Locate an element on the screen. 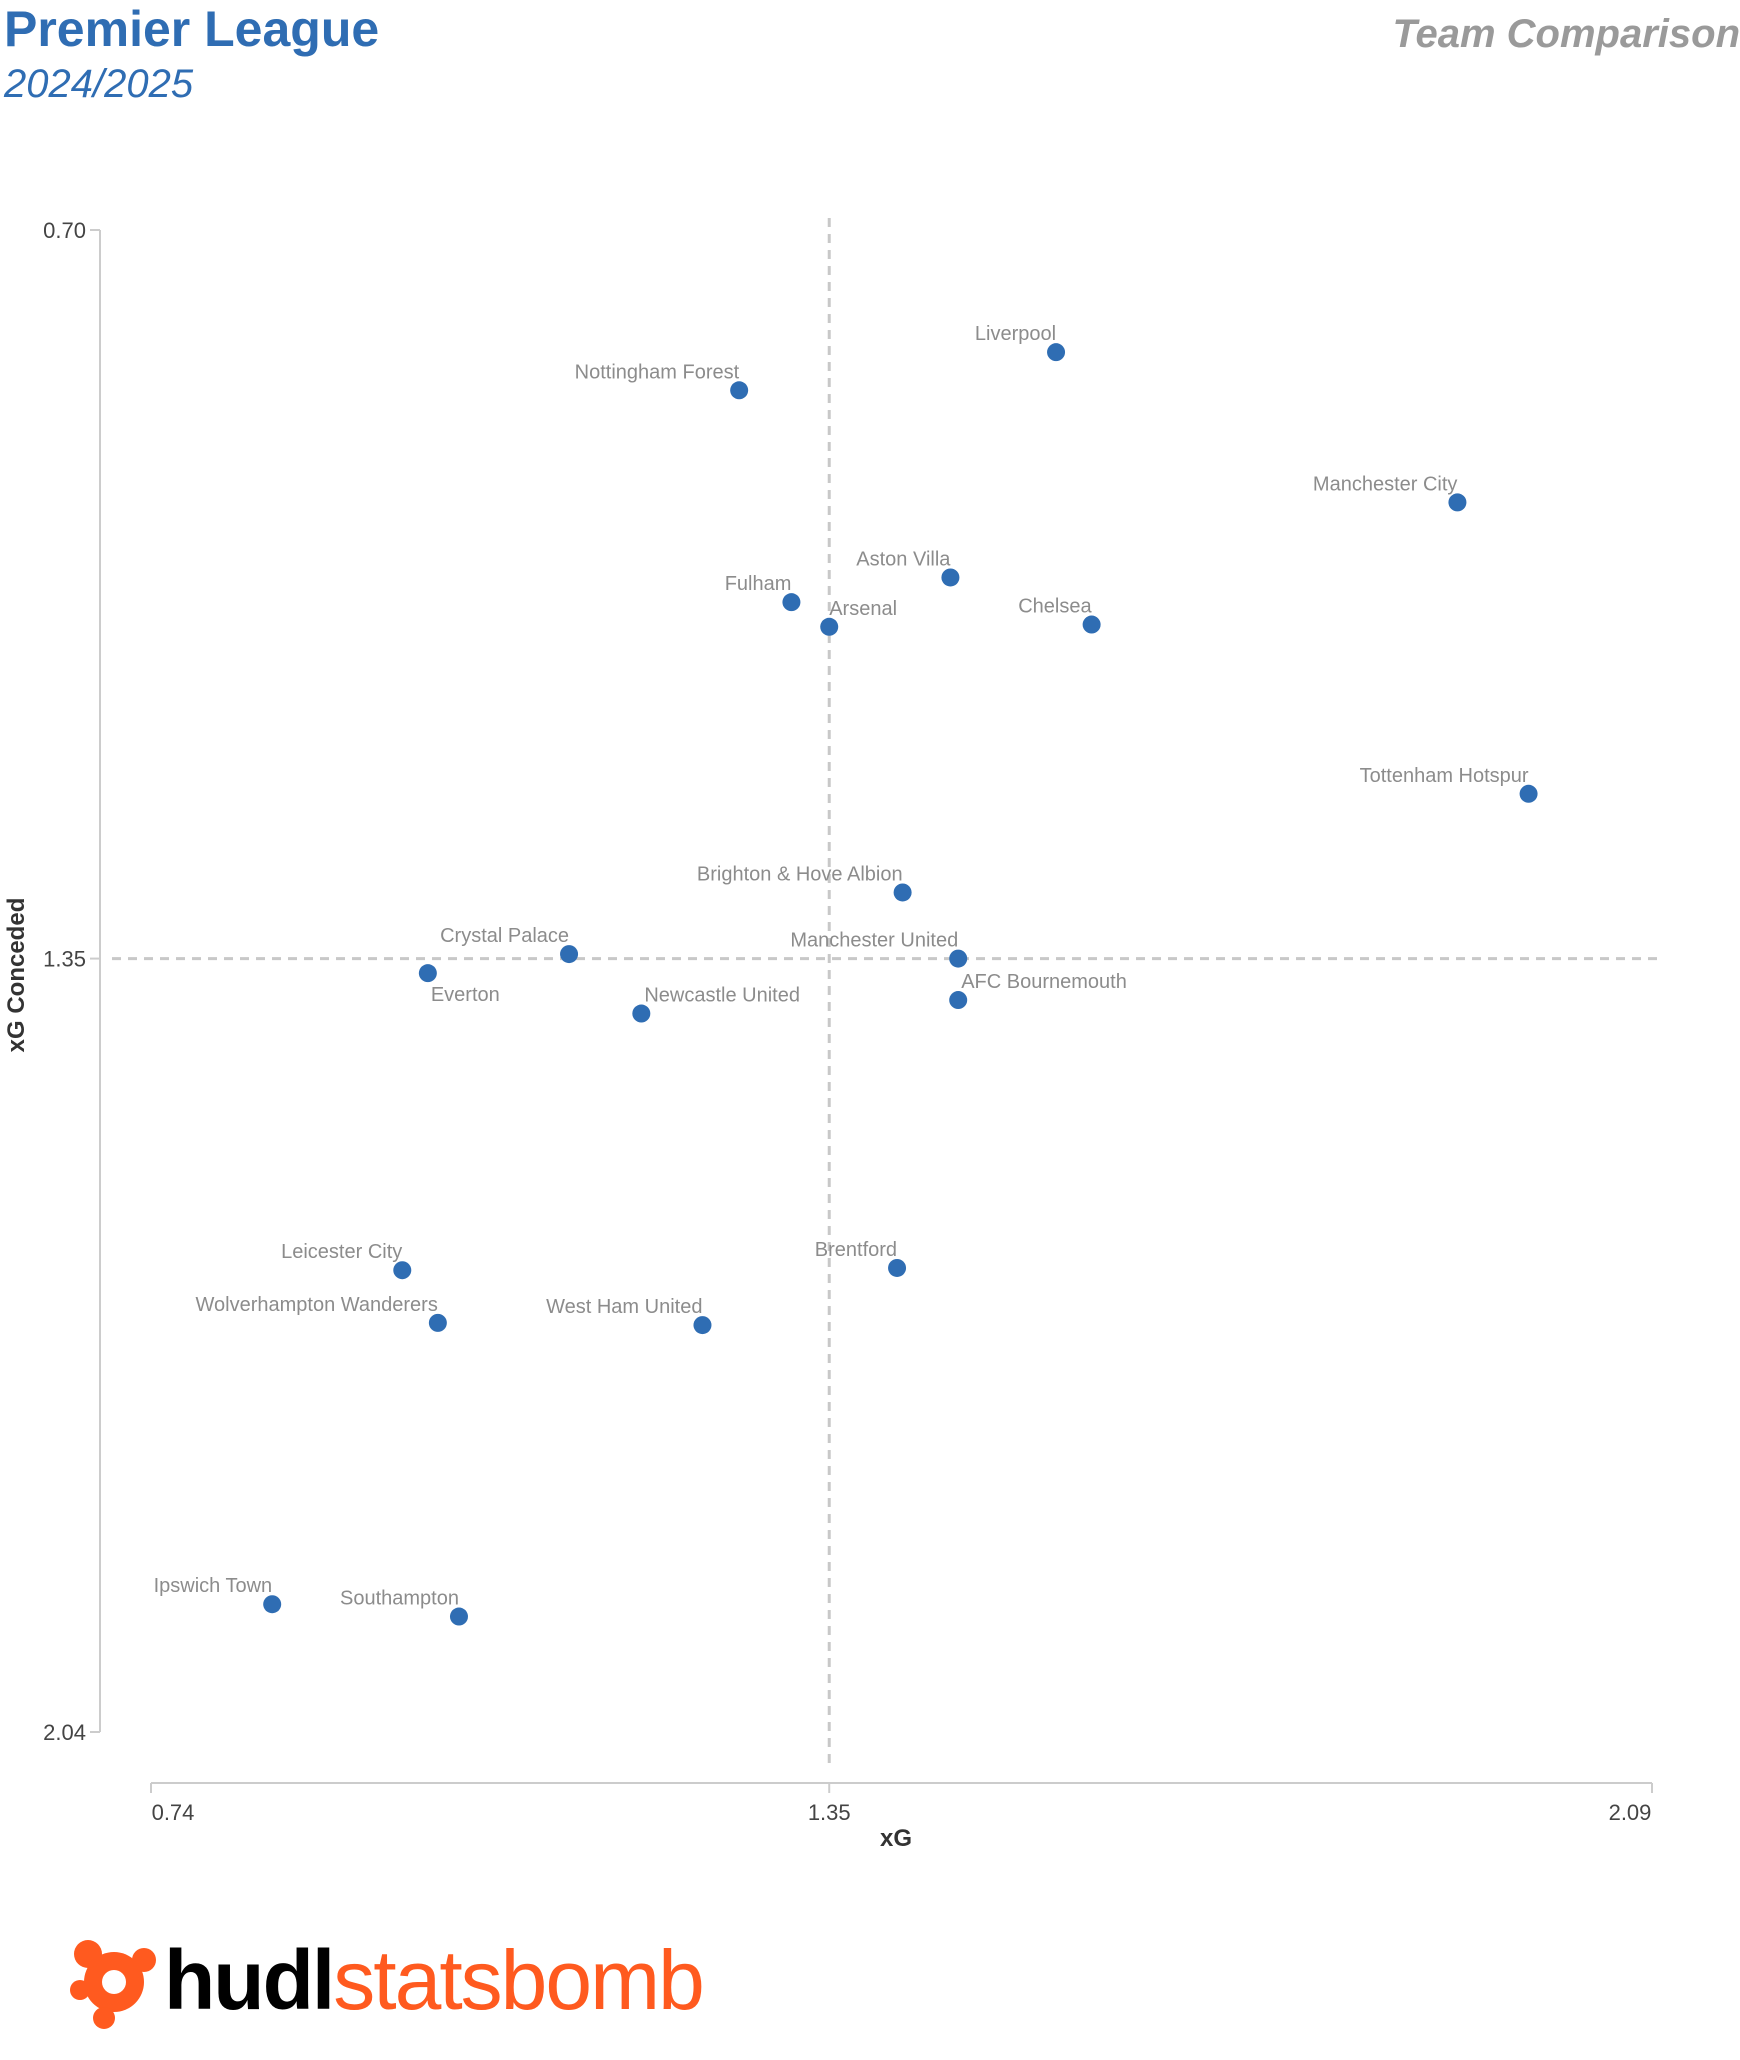 The height and width of the screenshot is (2060, 1740). point-label: Manchester United is located at coordinates (874, 941).